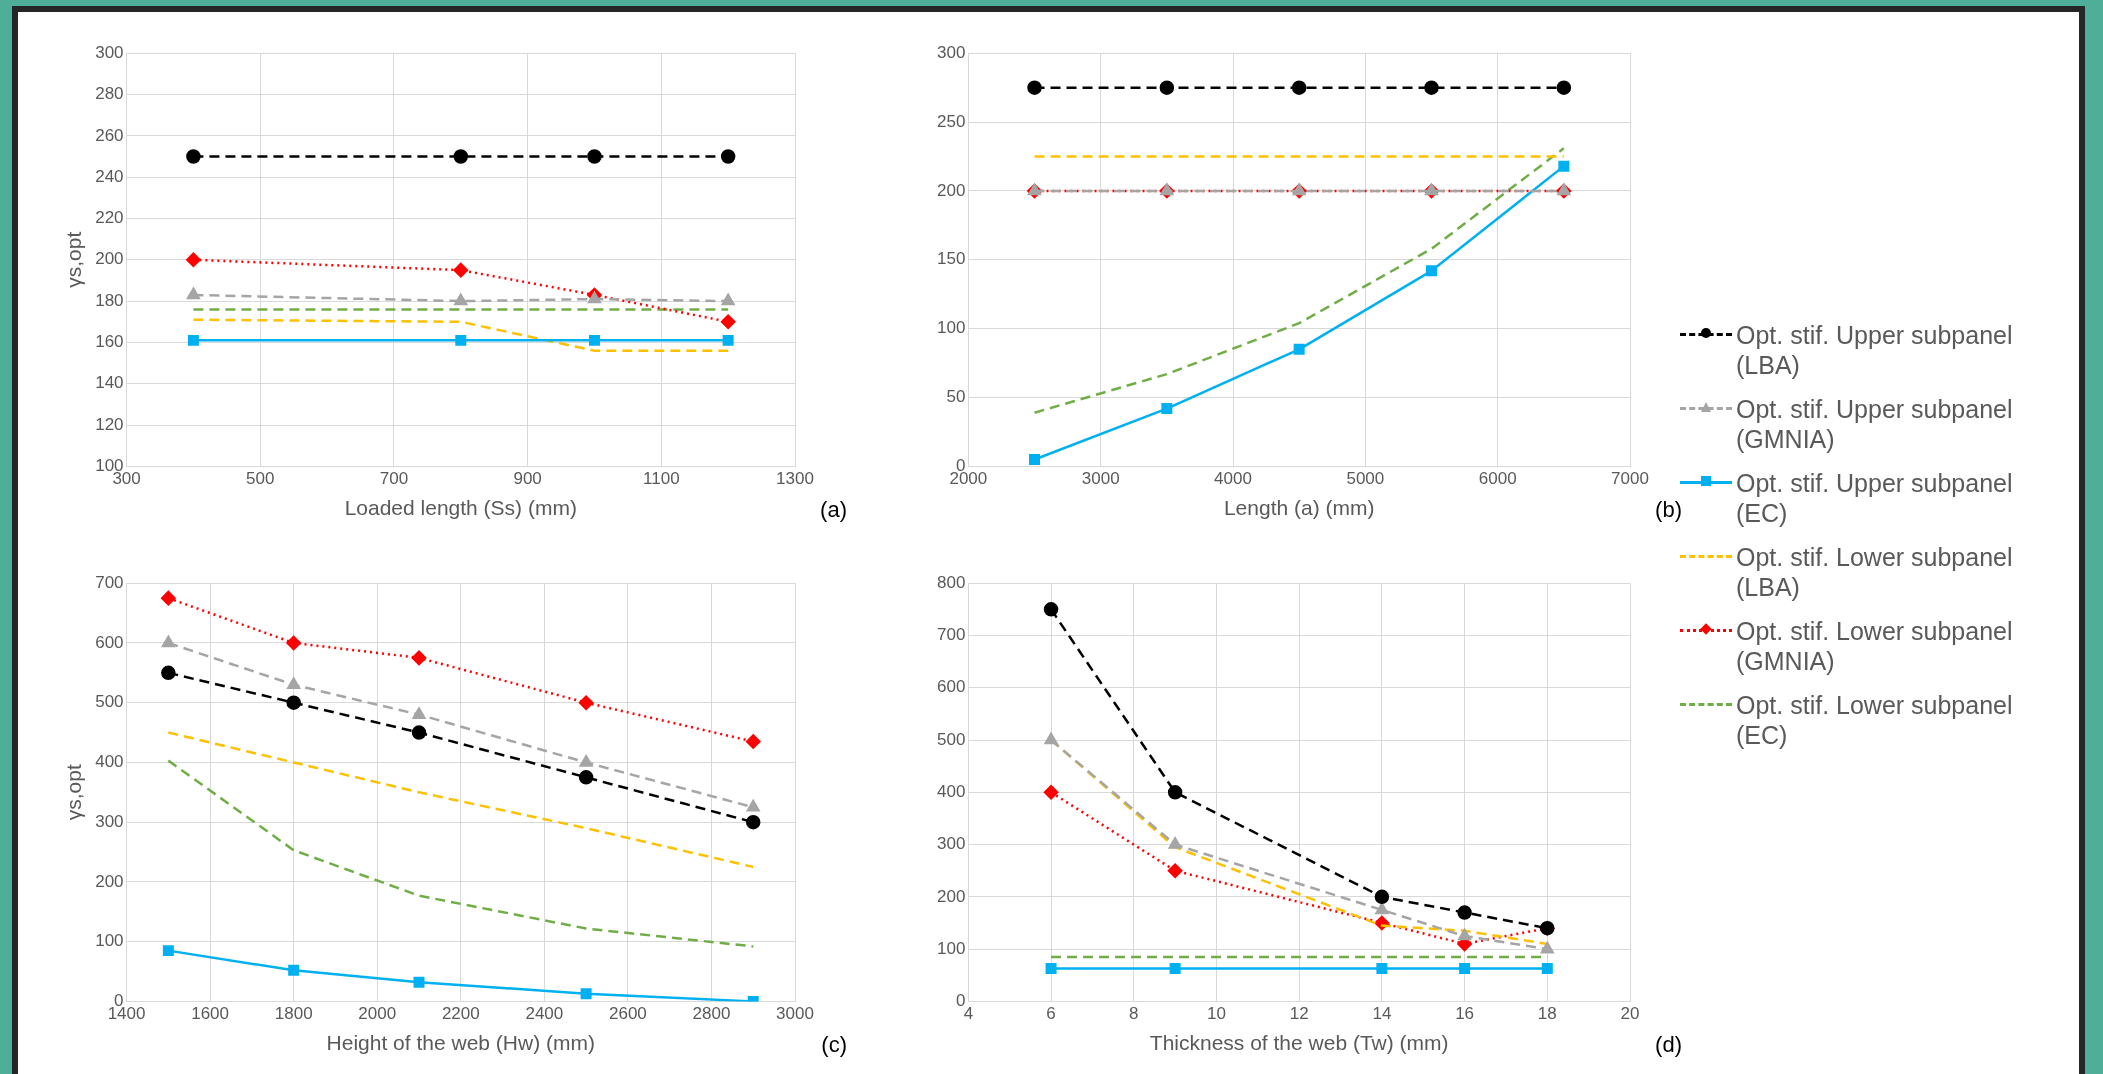 Image resolution: width=2103 pixels, height=1074 pixels. I want to click on y-tick-label: 280, so click(109, 94).